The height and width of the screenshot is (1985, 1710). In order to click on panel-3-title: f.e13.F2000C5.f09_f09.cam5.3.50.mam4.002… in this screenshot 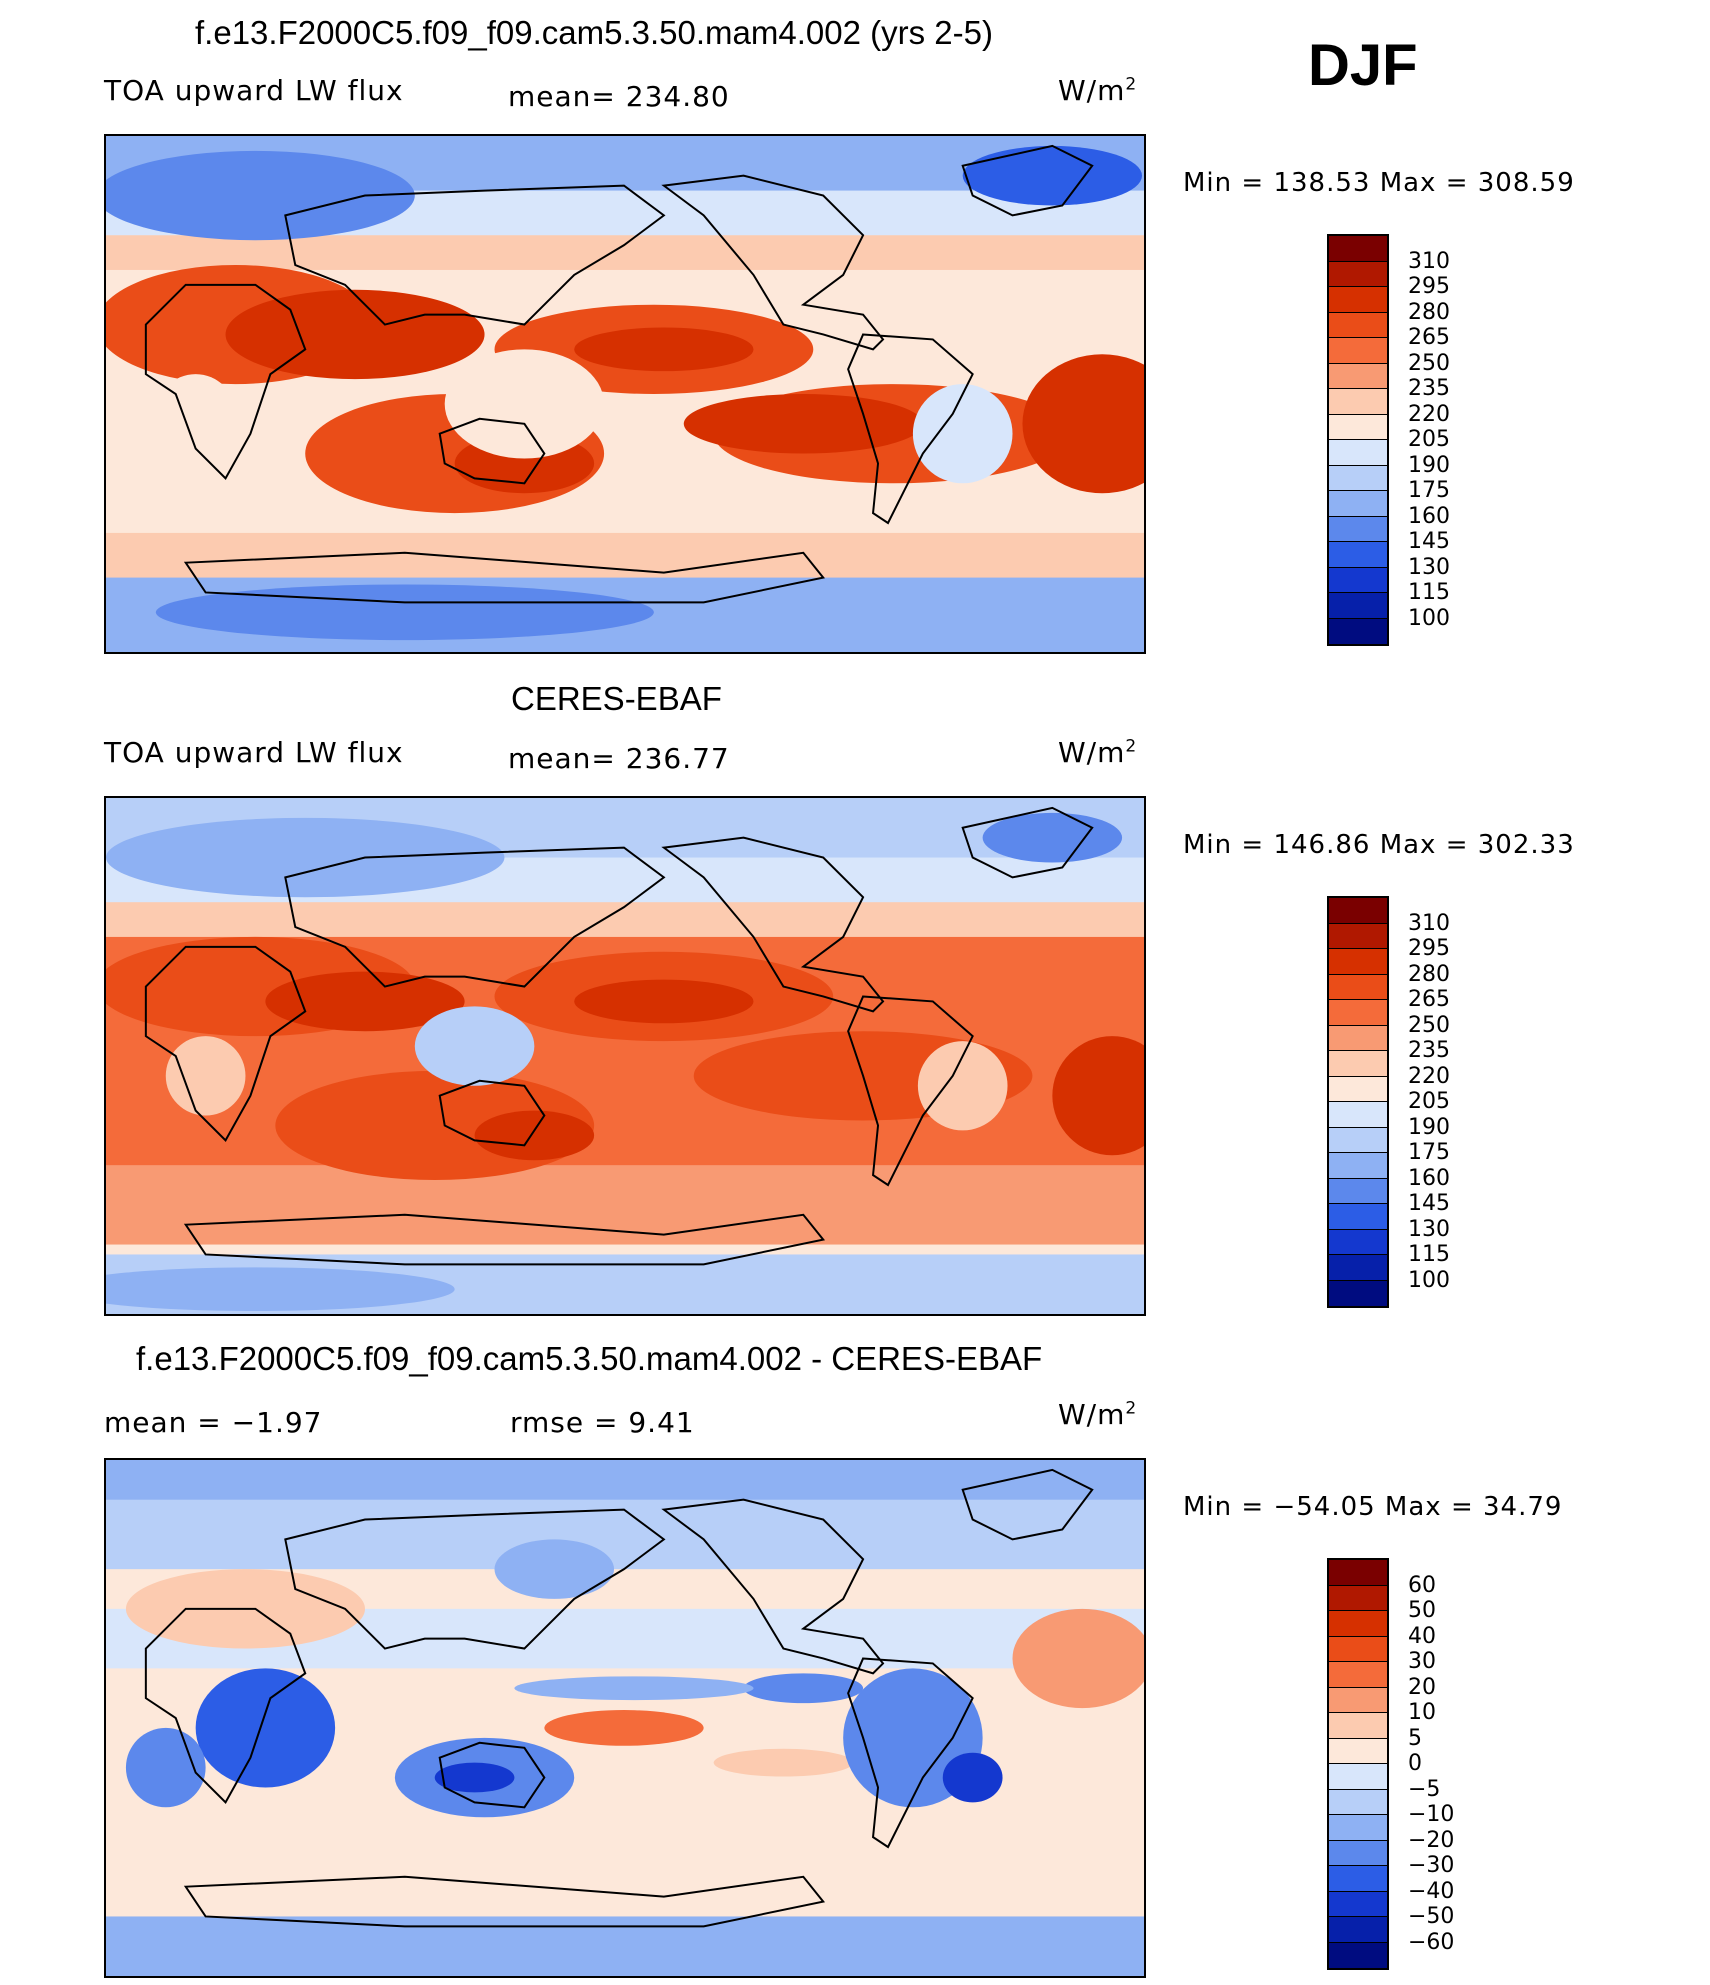, I will do `click(589, 1358)`.